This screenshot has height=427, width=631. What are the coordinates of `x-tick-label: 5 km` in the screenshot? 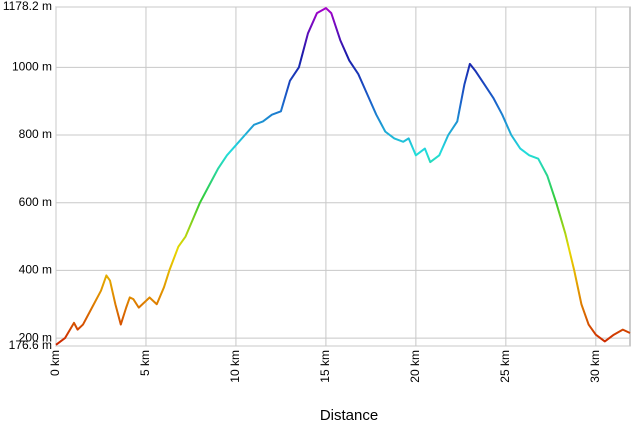 It's located at (145, 363).